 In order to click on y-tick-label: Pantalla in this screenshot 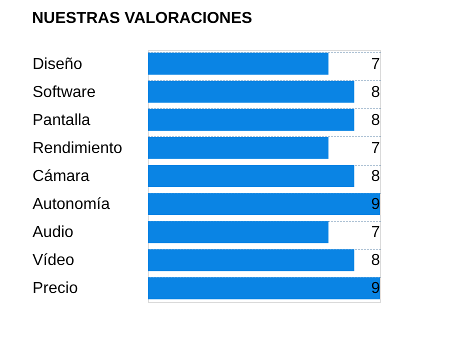, I will do `click(61, 120)`.